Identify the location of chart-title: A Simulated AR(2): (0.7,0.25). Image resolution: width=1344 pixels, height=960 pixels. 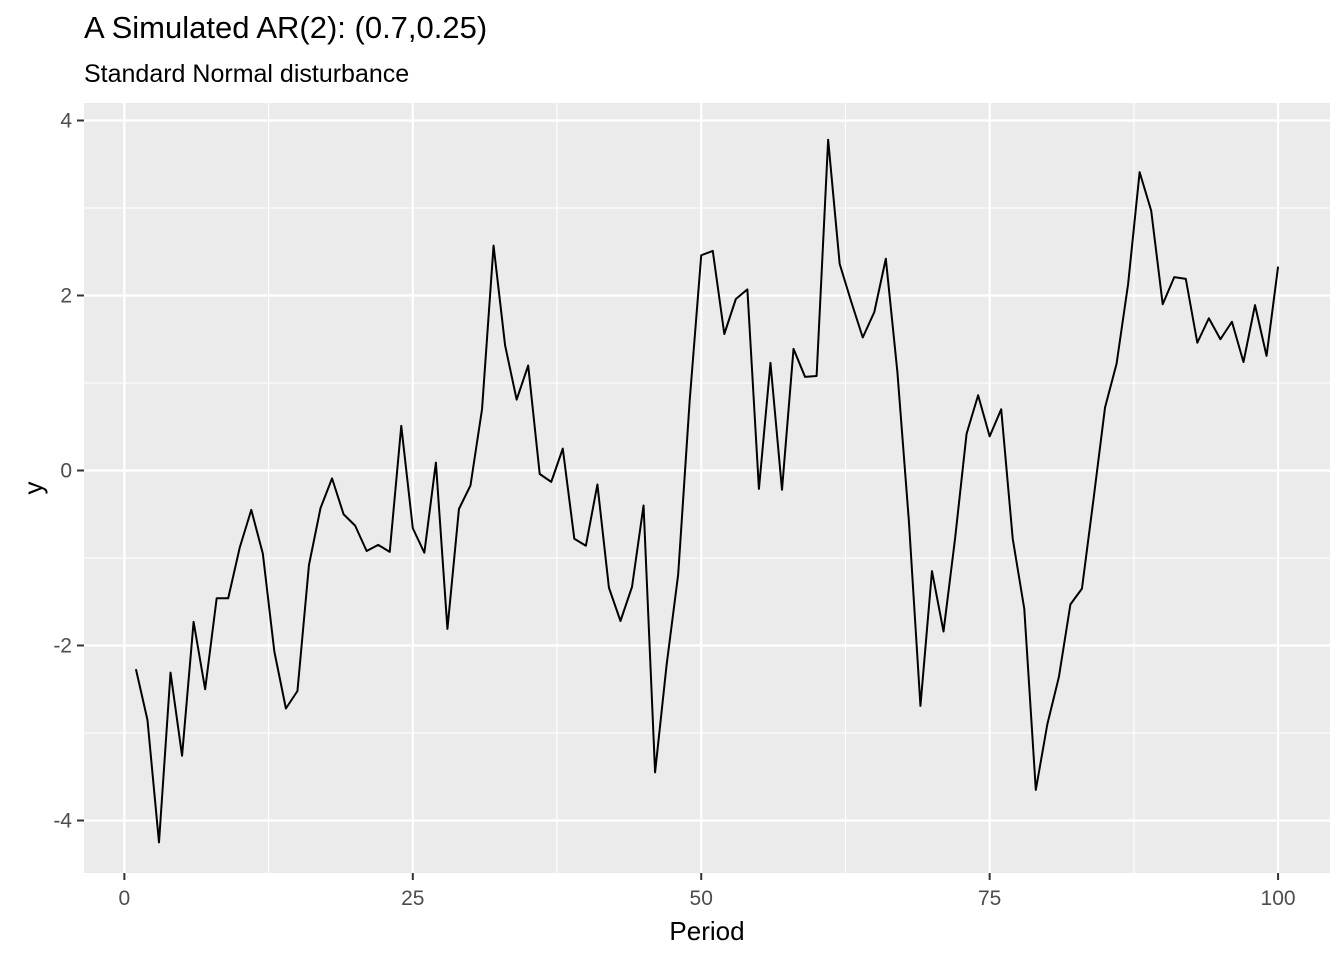
(286, 27).